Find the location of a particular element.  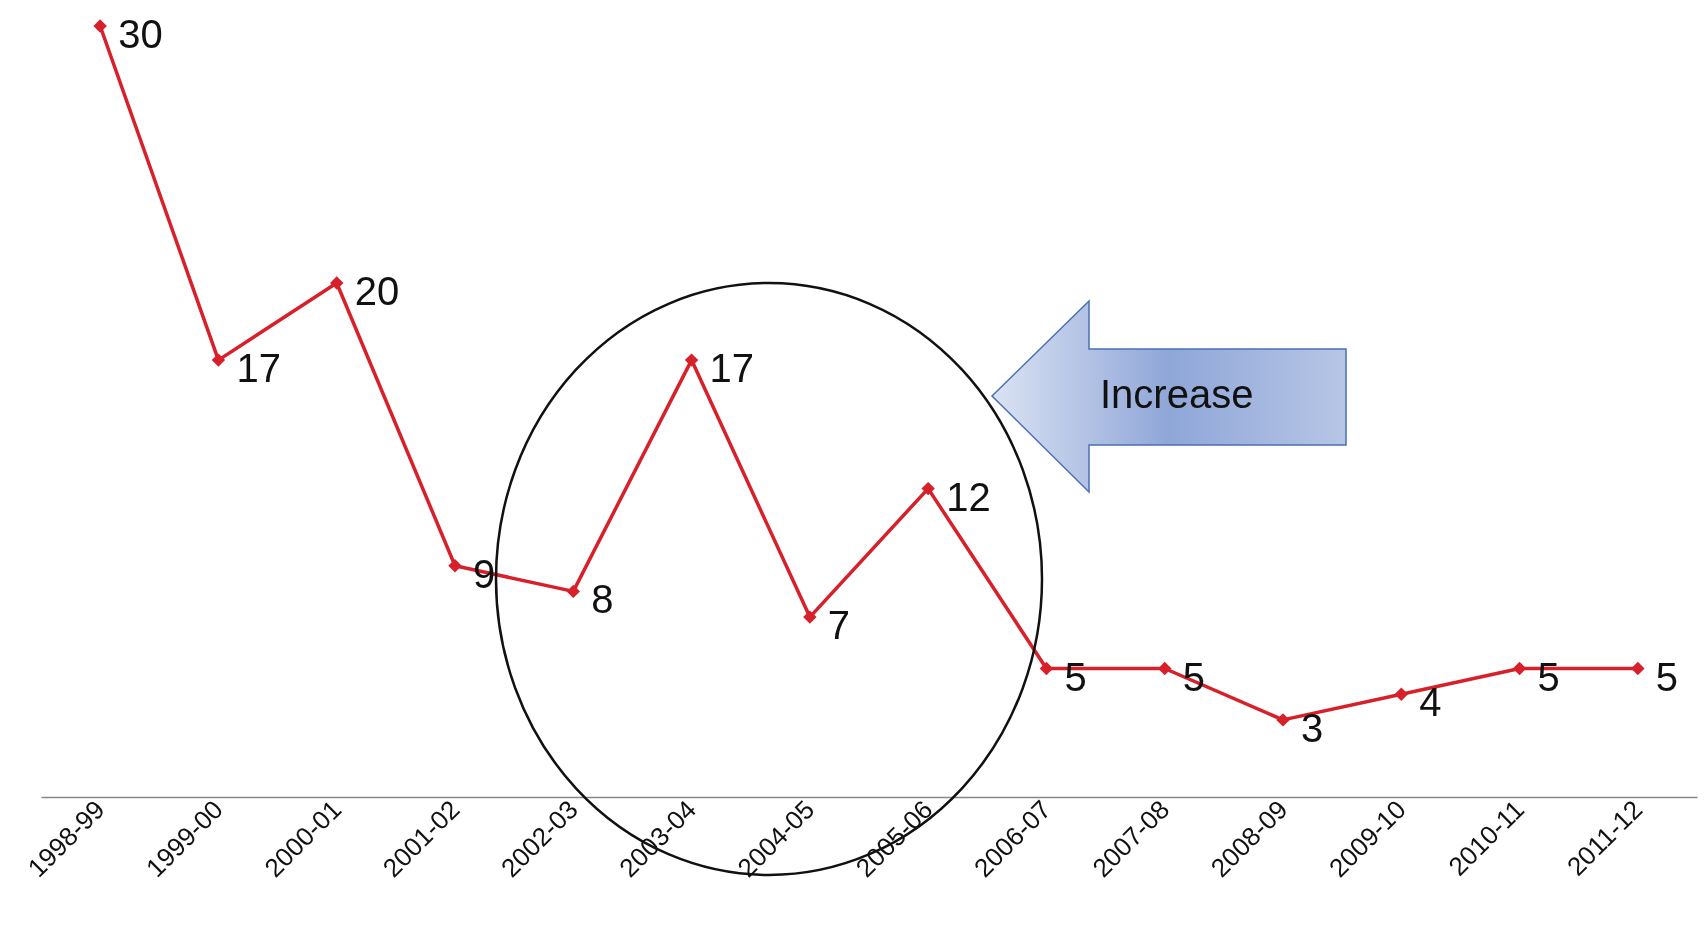

data-label: 8 is located at coordinates (602, 599).